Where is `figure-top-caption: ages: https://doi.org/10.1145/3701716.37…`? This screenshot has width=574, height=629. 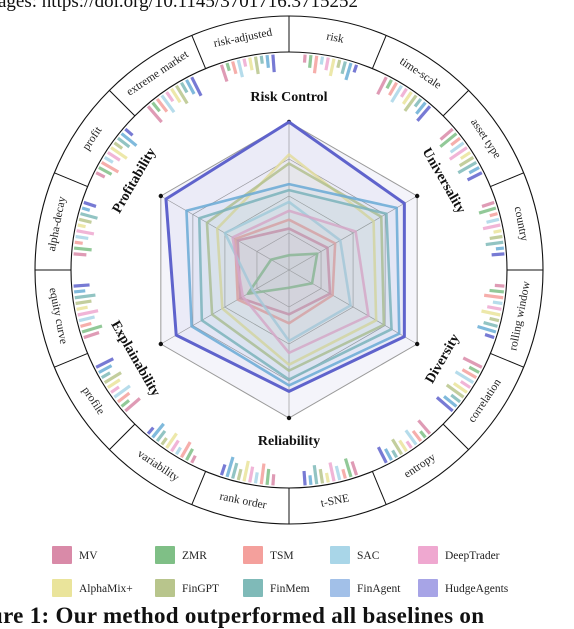 figure-top-caption: ages: https://doi.org/10.1145/3701716.37… is located at coordinates (179, 6).